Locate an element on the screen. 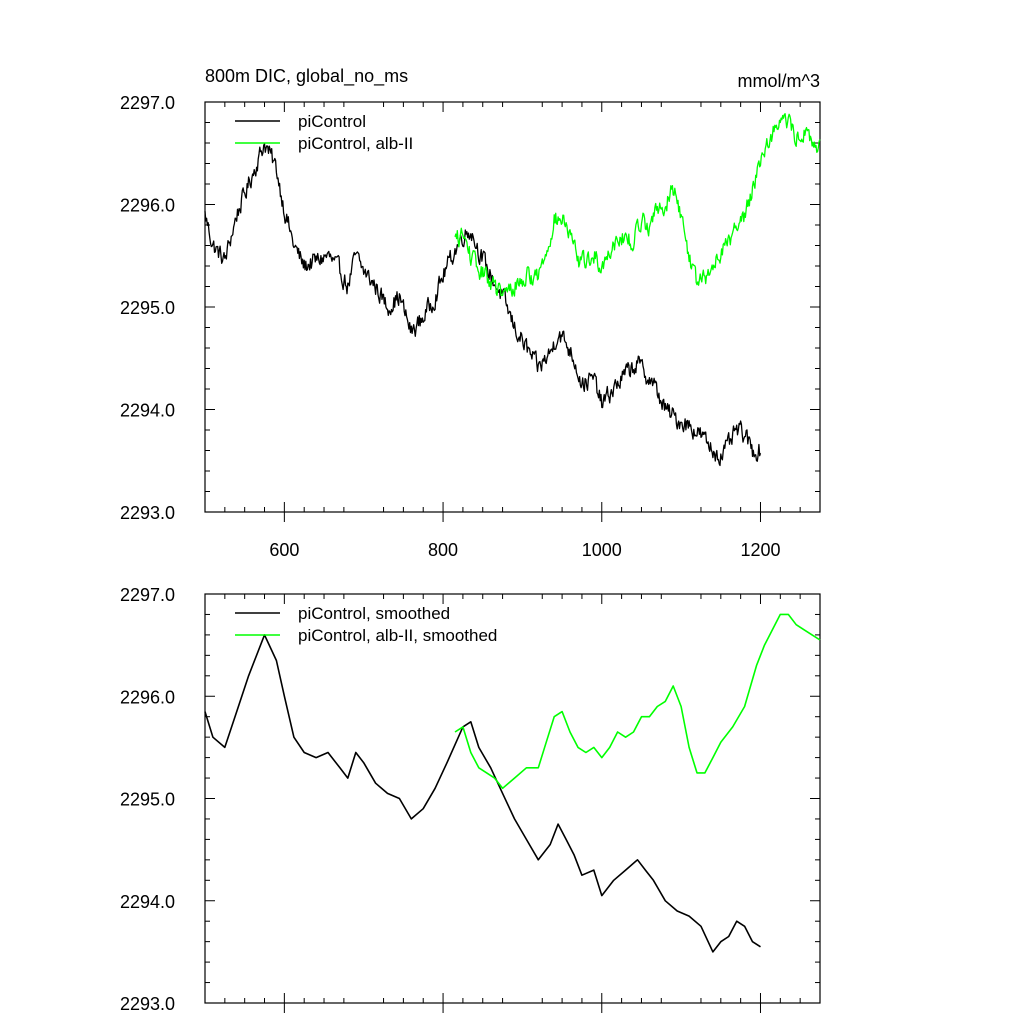 The width and height of the screenshot is (1024, 1024). x-tick-label: 800 is located at coordinates (443, 550).